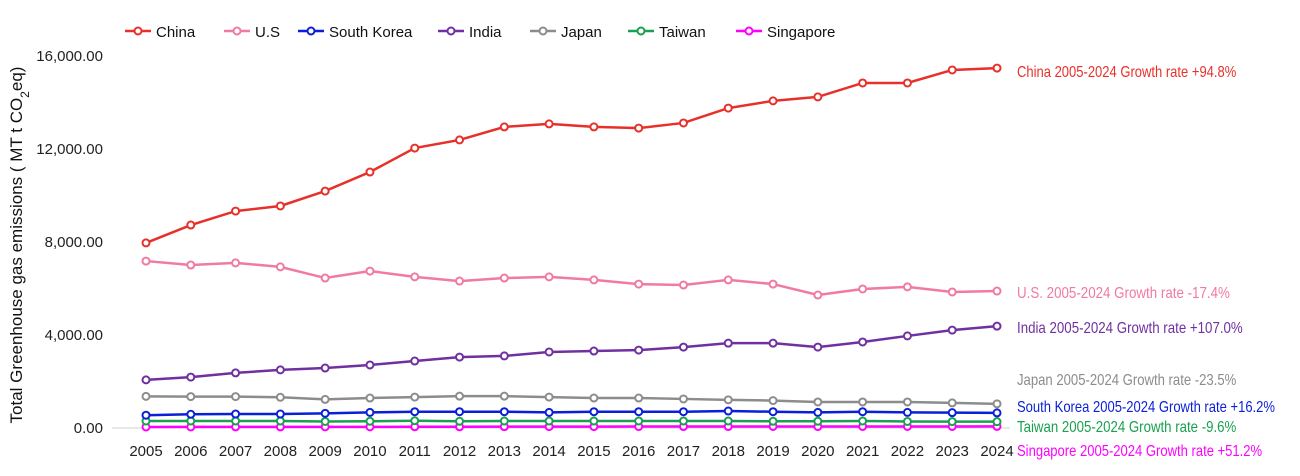 The height and width of the screenshot is (476, 1300). Describe the element at coordinates (160, 32) in the screenshot. I see `legend-item: China` at that location.